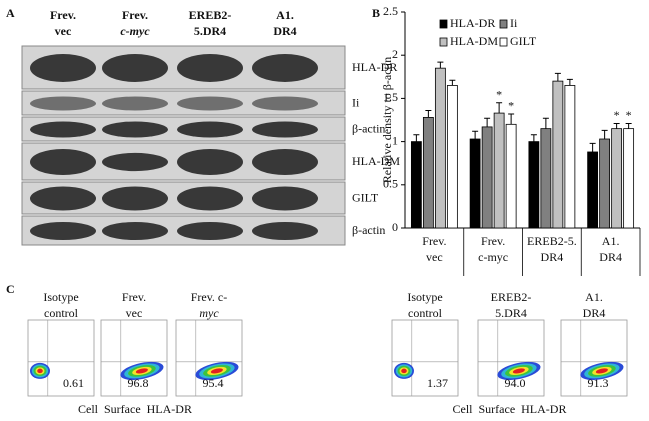 Image resolution: width=649 pixels, height=421 pixels. Describe the element at coordinates (594, 297) in the screenshot. I see `plot-title: A1.` at that location.